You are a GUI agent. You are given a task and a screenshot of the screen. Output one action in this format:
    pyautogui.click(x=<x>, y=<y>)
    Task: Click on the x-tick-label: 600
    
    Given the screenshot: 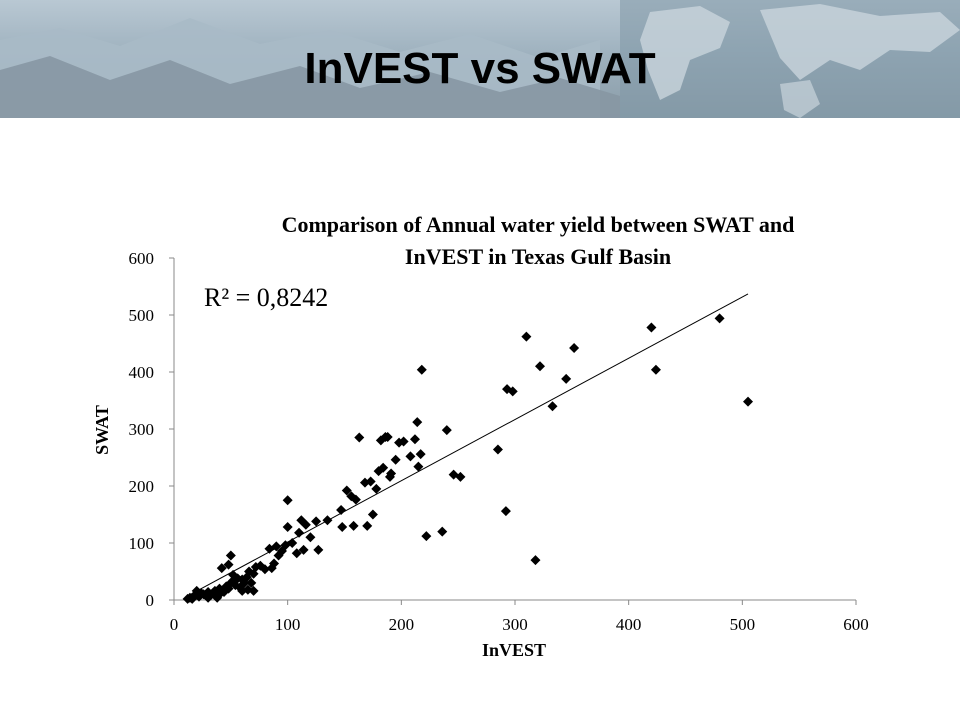 What is the action you would take?
    pyautogui.click(x=856, y=624)
    